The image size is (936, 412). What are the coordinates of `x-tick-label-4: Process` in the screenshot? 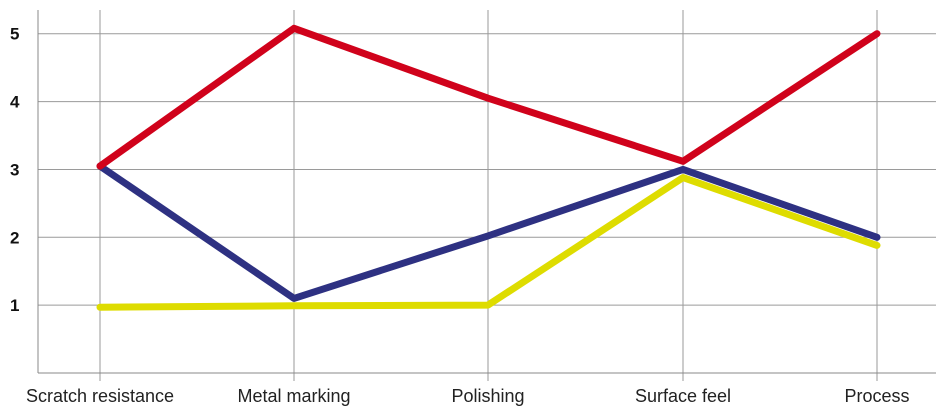 It's located at (876, 396).